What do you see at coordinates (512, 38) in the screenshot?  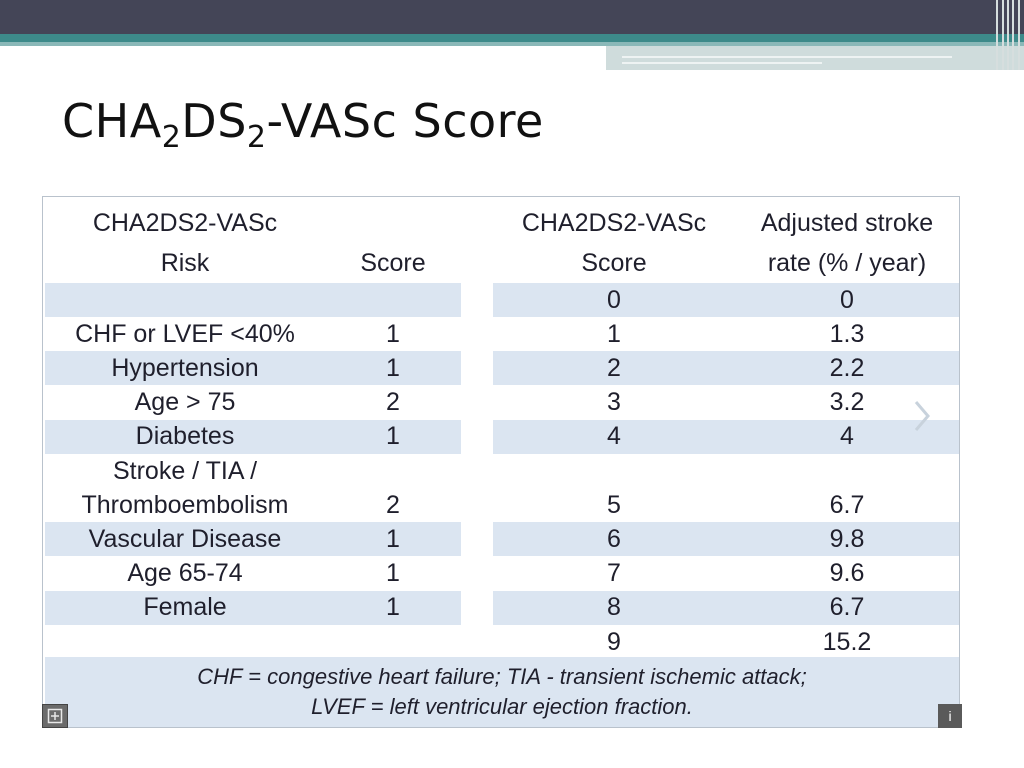 I see `header-accent-bar` at bounding box center [512, 38].